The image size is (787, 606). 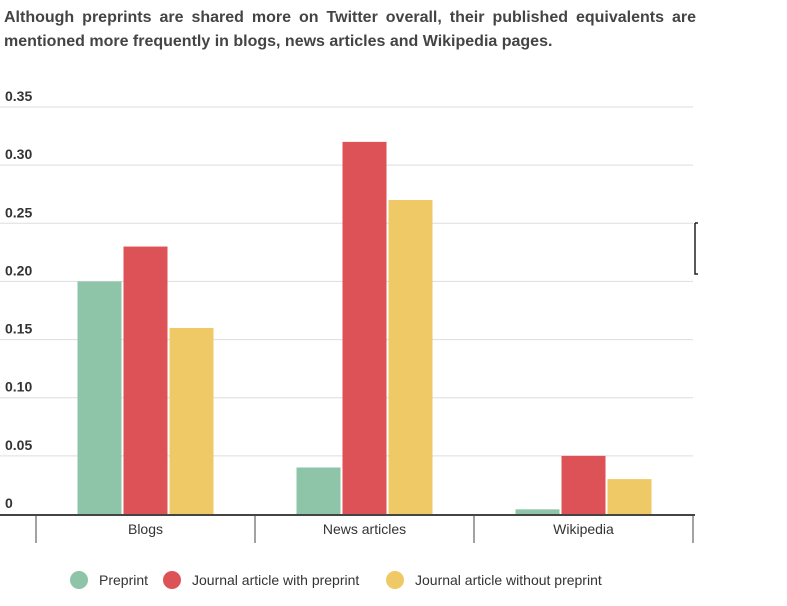 What do you see at coordinates (18, 96) in the screenshot?
I see `y-tick-label: 0.35` at bounding box center [18, 96].